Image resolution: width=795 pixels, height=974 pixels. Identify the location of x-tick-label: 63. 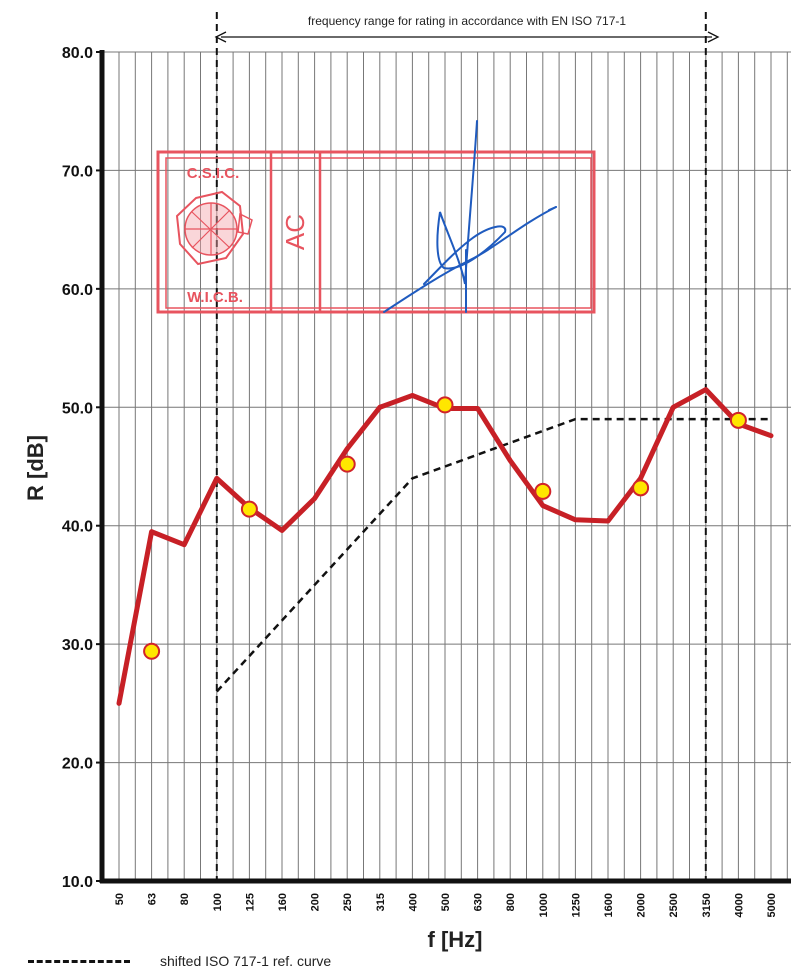
(153, 899).